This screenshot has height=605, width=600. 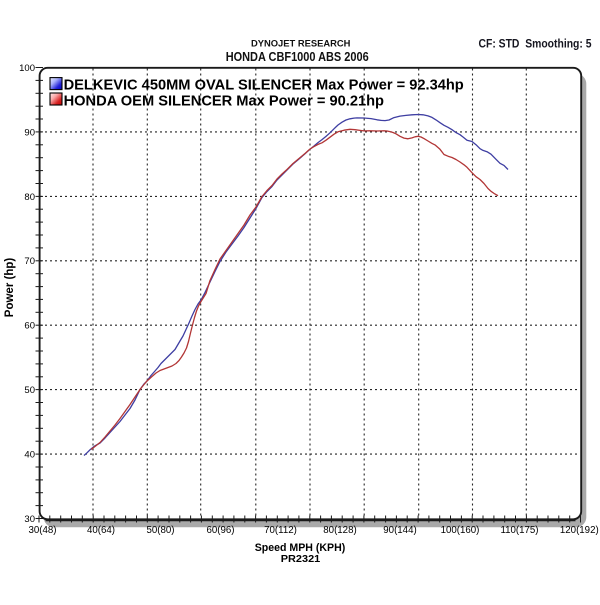 I want to click on svg-text: 100, so click(x=27, y=68).